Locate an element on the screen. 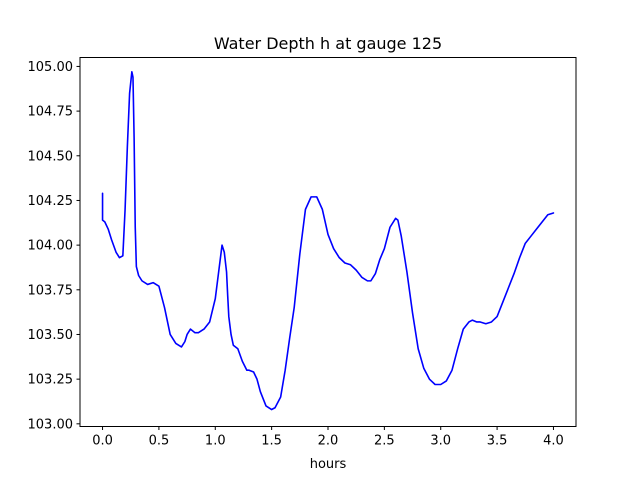  x-tick-label: 1.5 is located at coordinates (271, 441).